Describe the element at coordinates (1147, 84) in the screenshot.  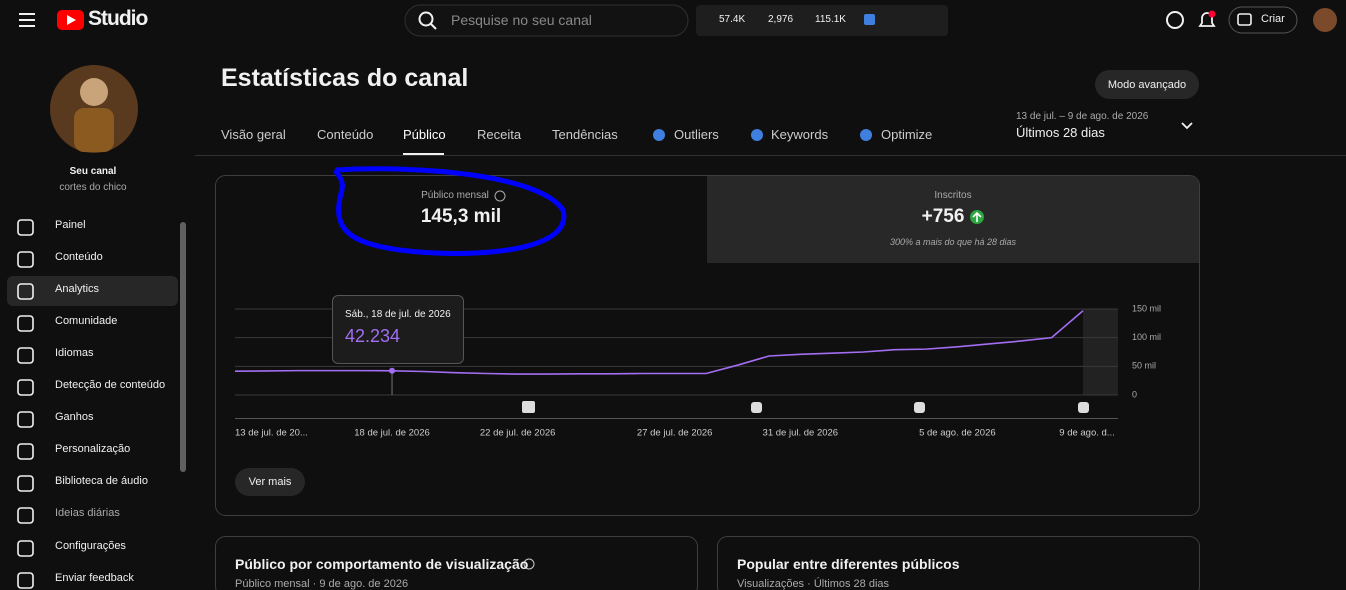
I see `advanced-button: Modo avançado` at that location.